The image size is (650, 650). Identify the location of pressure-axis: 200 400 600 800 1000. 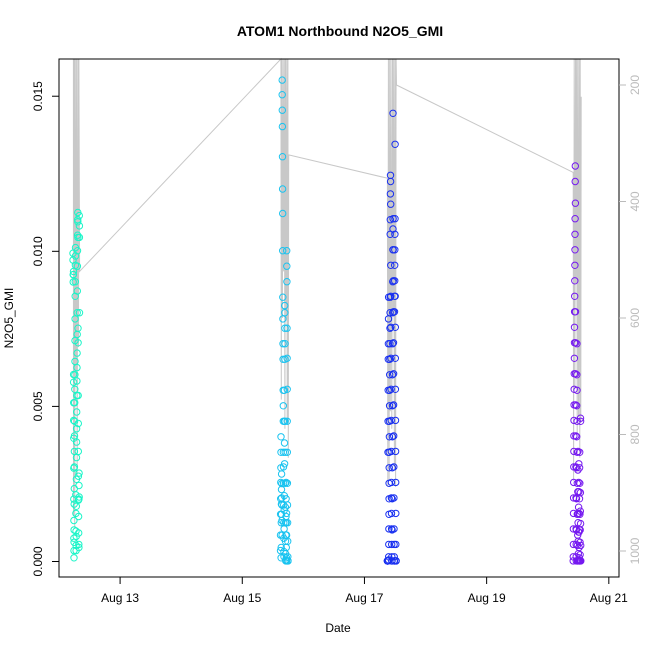
(630, 319).